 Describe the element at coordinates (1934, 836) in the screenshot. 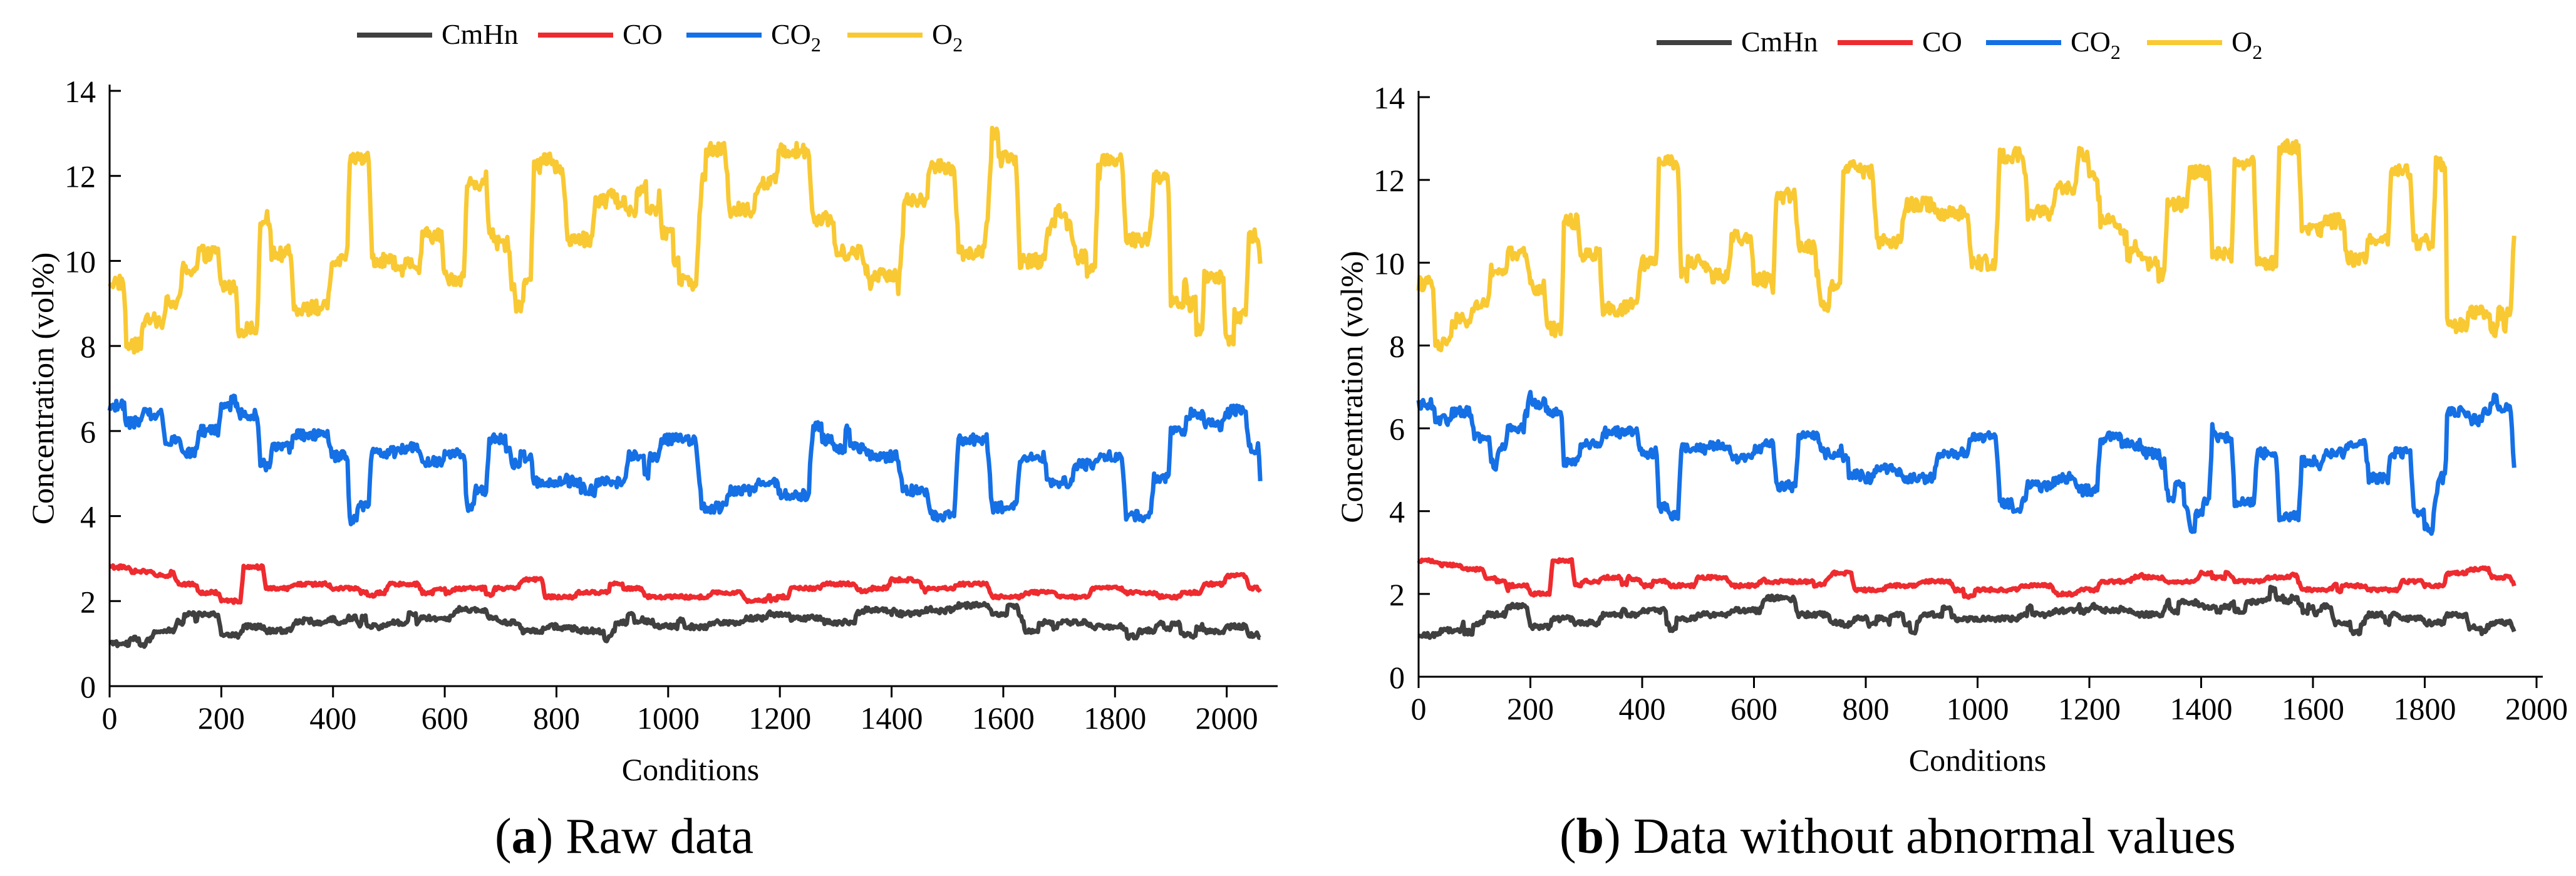

I see `caption-b-text: Data without abnormal values` at that location.